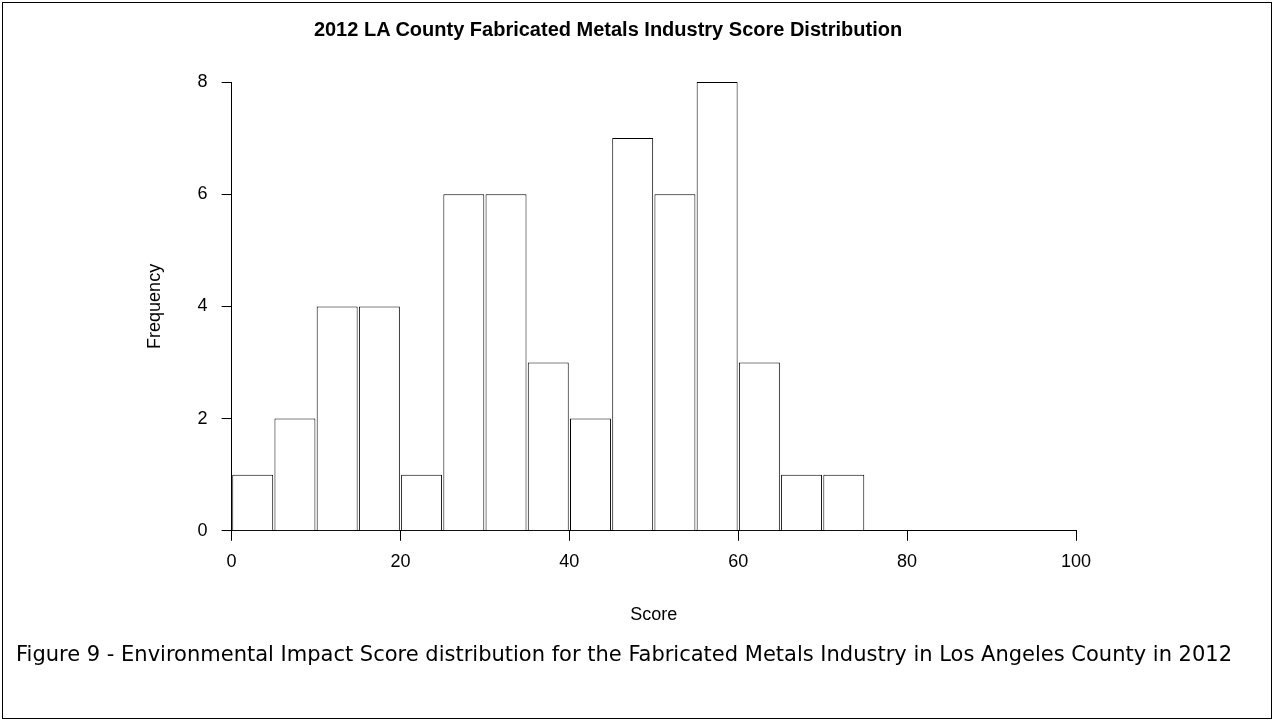 The image size is (1276, 723). What do you see at coordinates (400, 560) in the screenshot?
I see `x-tick-label: 20` at bounding box center [400, 560].